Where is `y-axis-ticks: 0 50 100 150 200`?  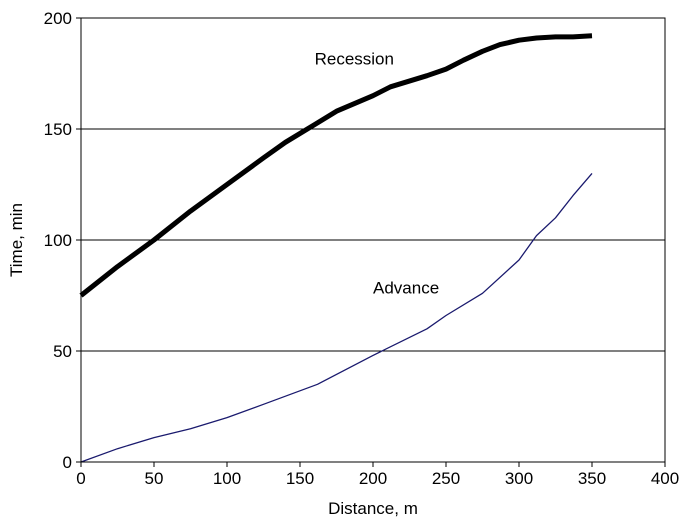 y-axis-ticks: 0 50 100 150 200 is located at coordinates (62, 240).